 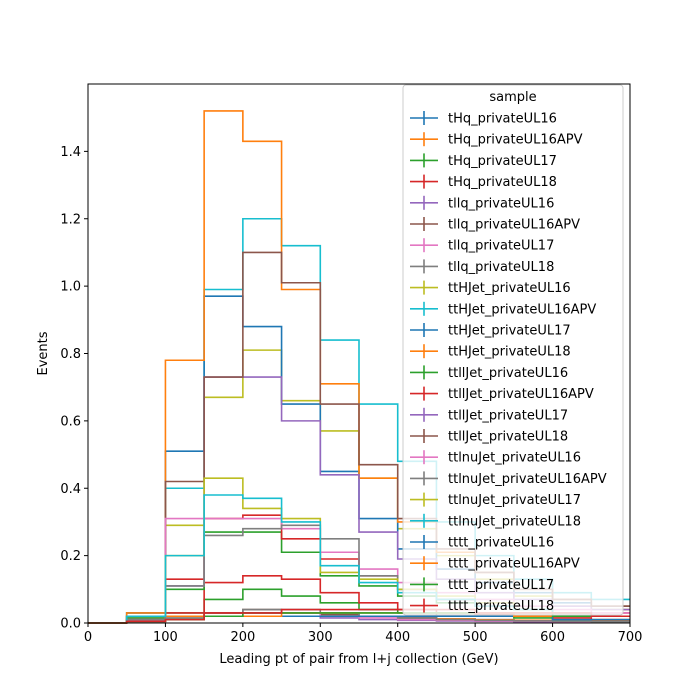 I want to click on legend-entry: ttlnuJet_privateUL18, so click(x=495, y=521).